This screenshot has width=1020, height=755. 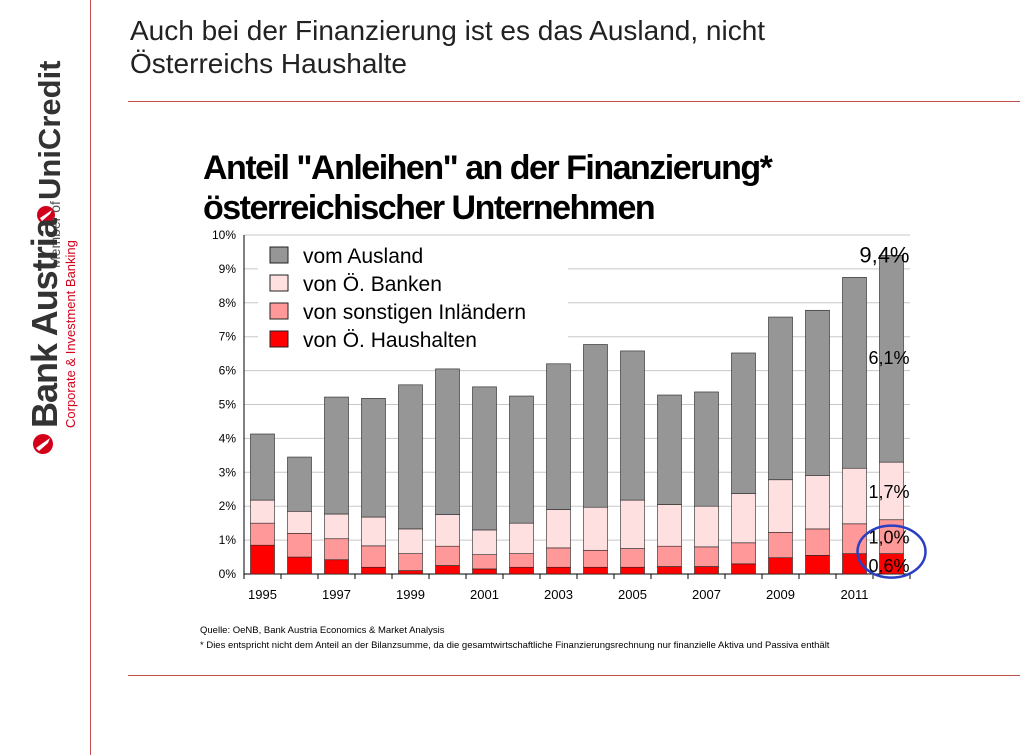 I want to click on x-tick-label: 1999, so click(x=410, y=594).